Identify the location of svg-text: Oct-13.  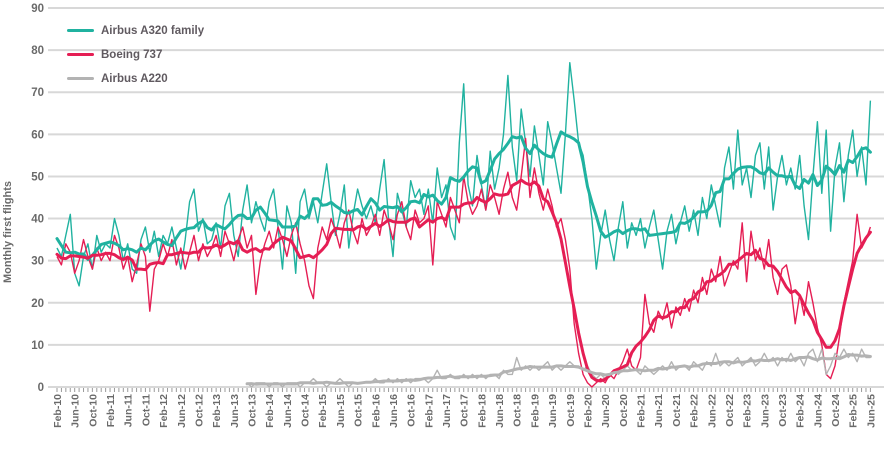
(253, 410).